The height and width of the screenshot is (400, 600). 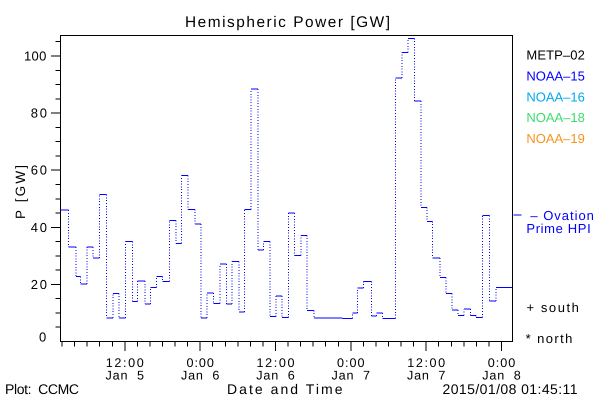 I want to click on svg-text: 0, so click(x=42, y=337).